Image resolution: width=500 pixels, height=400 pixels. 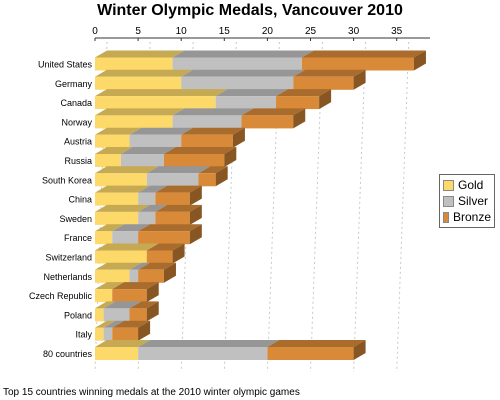 I want to click on bar-top-france-silver, so click(x=131, y=228).